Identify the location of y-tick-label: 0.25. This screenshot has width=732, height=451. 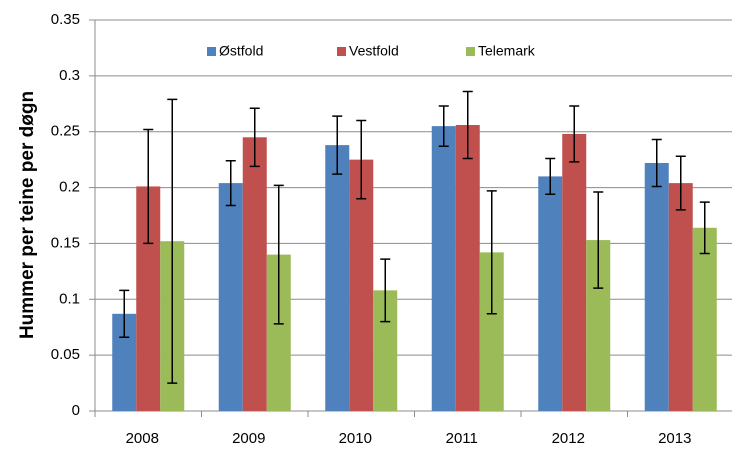
(65, 131).